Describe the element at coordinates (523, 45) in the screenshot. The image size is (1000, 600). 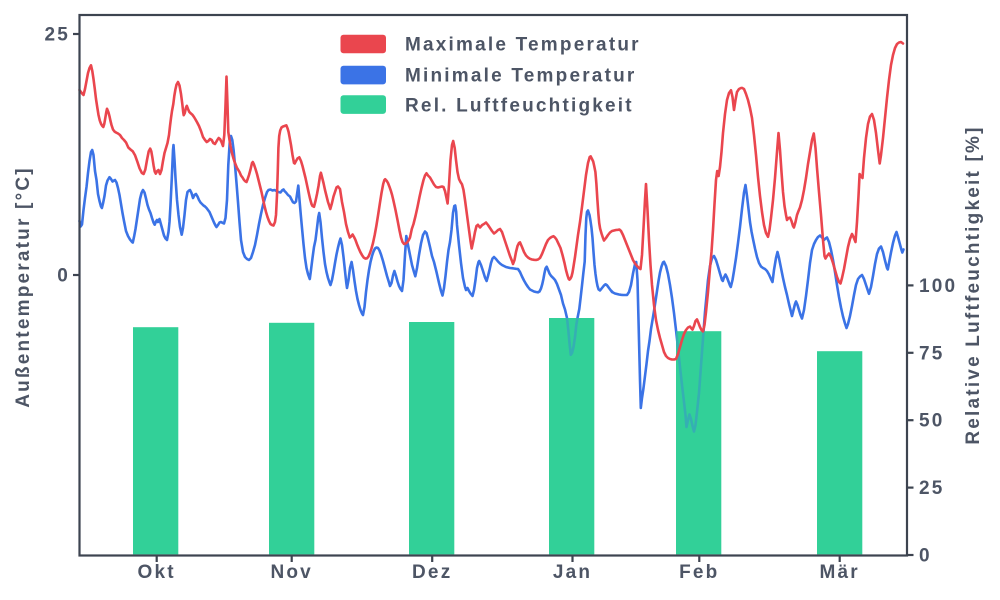
I see `svg-text: Maximale Temperatur` at that location.